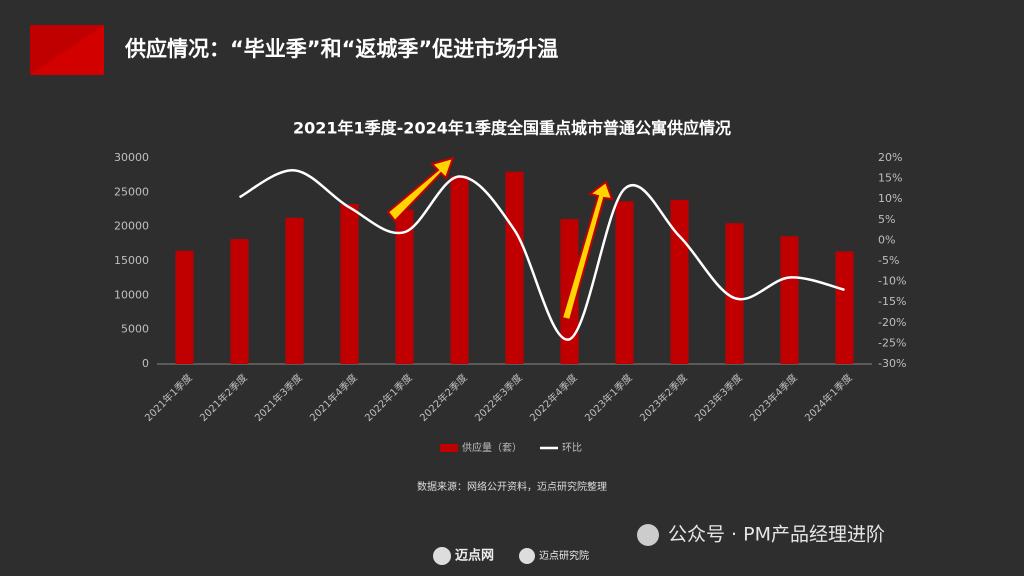 The width and height of the screenshot is (1024, 576). Describe the element at coordinates (648, 535) in the screenshot. I see `wechat-icon` at that location.